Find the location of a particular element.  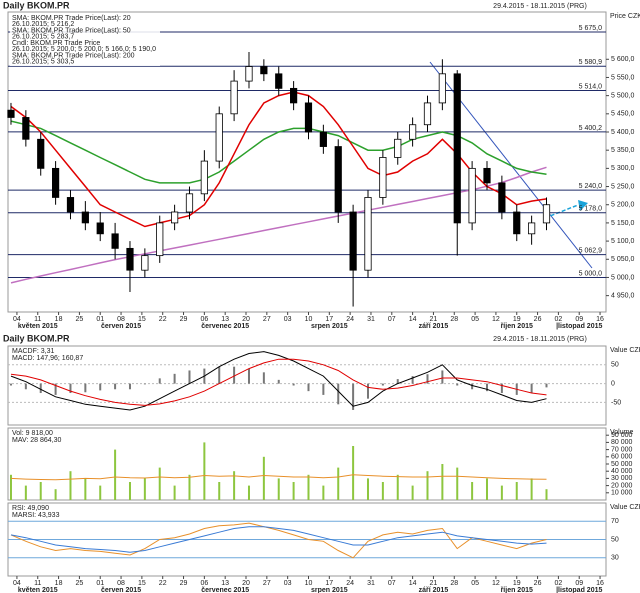

y-tick-label: 5 150,0 is located at coordinates (622, 223).